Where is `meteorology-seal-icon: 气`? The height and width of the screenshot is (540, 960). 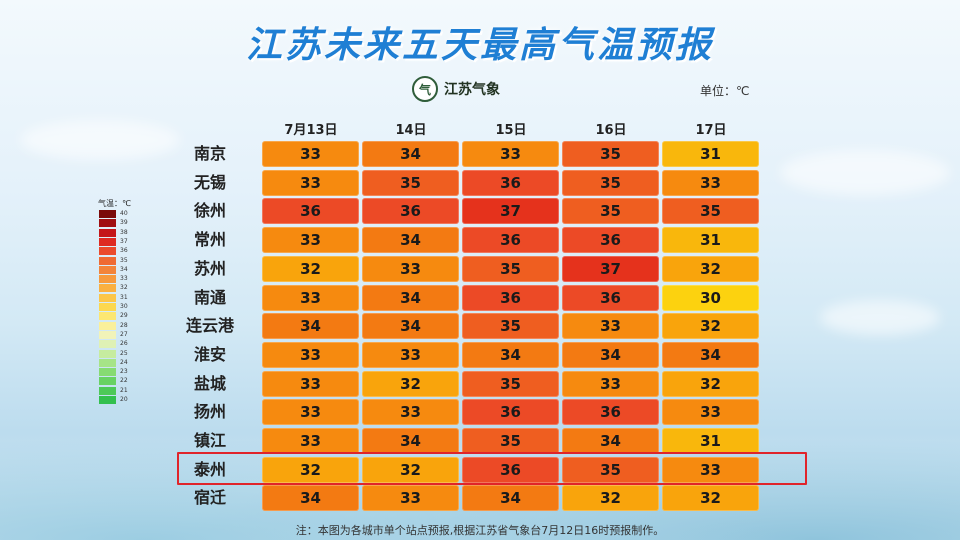 meteorology-seal-icon: 气 is located at coordinates (425, 89).